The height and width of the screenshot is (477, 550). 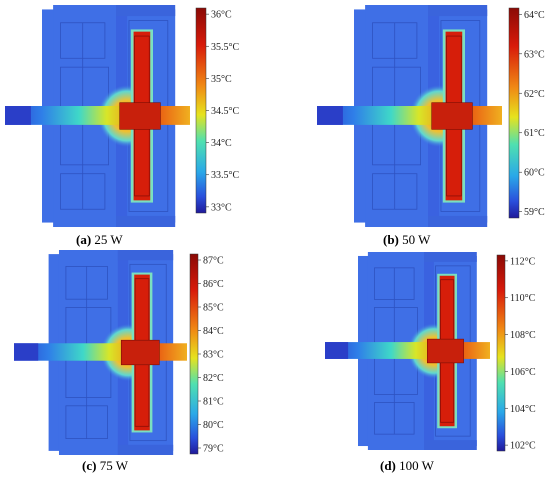 What do you see at coordinates (213, 402) in the screenshot?
I see `colorbar-tick-label: 81°C` at bounding box center [213, 402].